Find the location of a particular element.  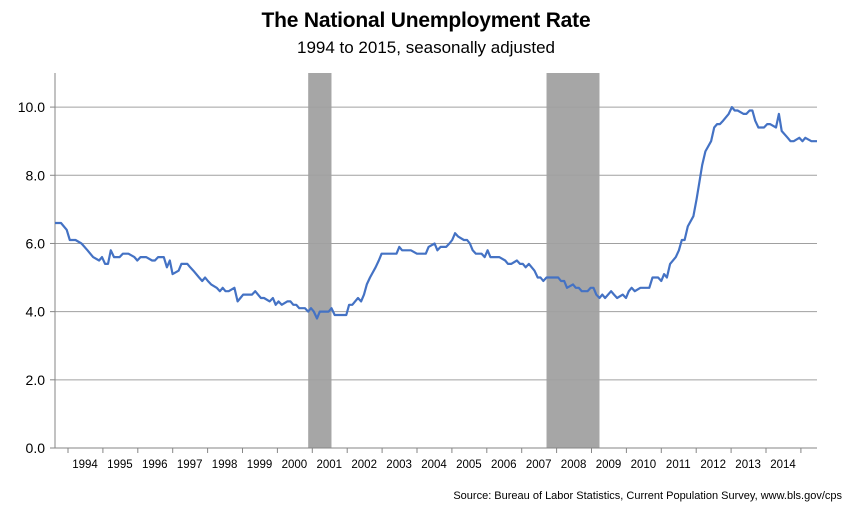

x-tick-label-2001: 2001 is located at coordinates (330, 465).